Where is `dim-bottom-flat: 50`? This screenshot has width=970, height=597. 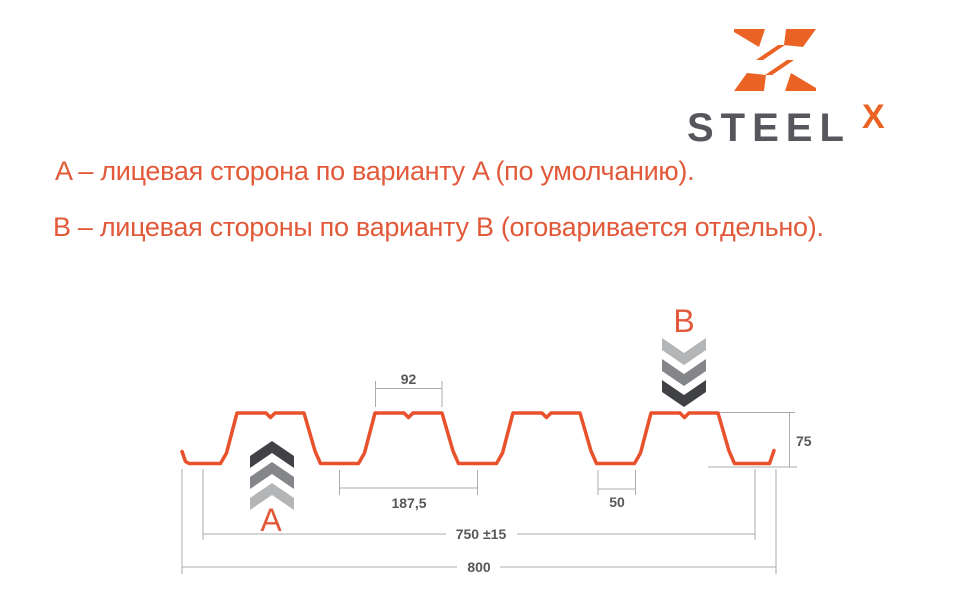
dim-bottom-flat: 50 is located at coordinates (617, 502).